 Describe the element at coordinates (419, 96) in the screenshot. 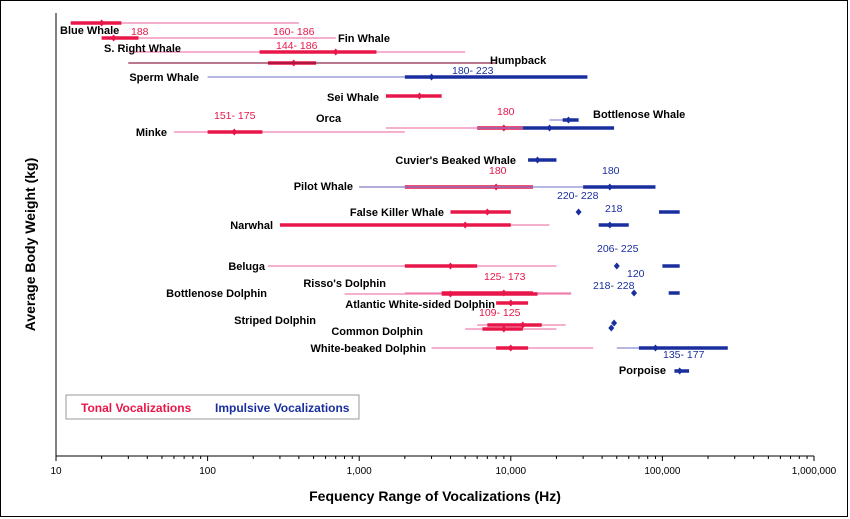

I see `sei-whale-tonal-marker` at that location.